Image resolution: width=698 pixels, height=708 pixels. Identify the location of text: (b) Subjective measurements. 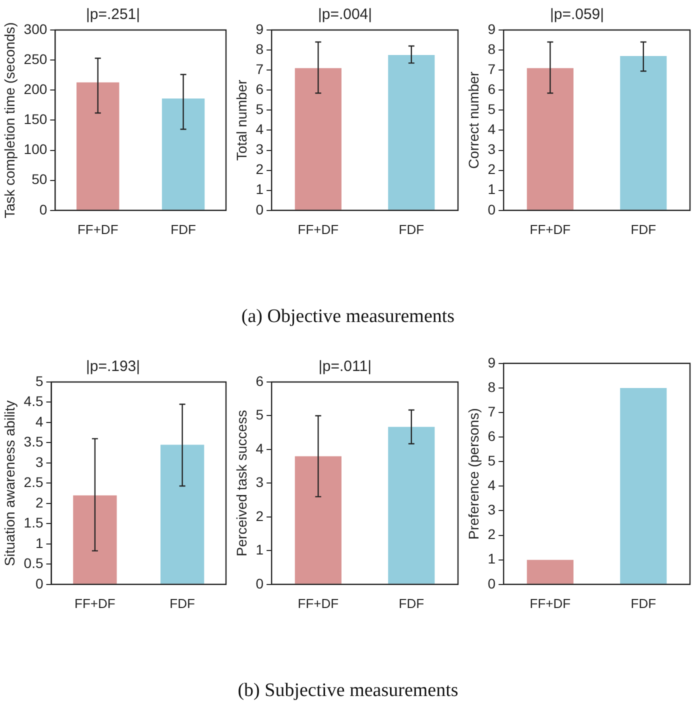
(348, 691).